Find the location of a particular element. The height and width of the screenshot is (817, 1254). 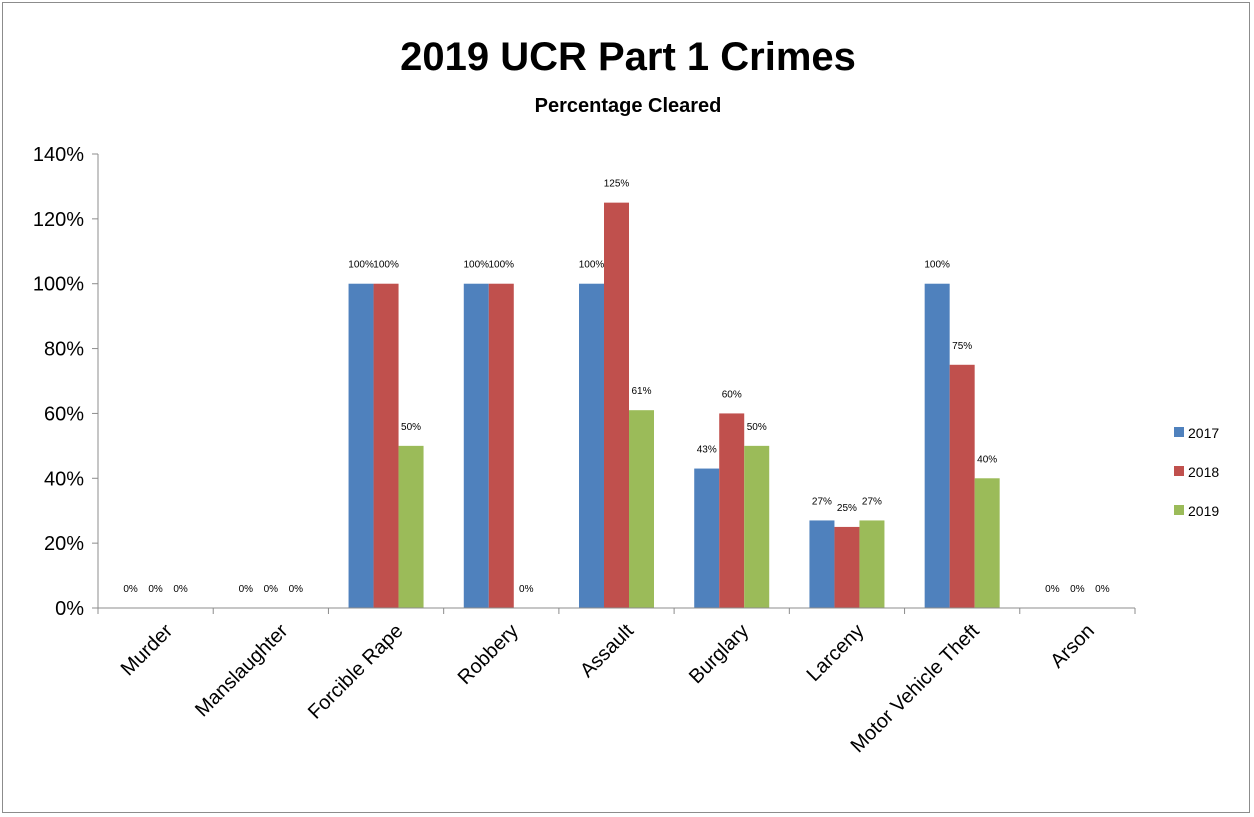

y-tick-label: 100% is located at coordinates (58, 285).